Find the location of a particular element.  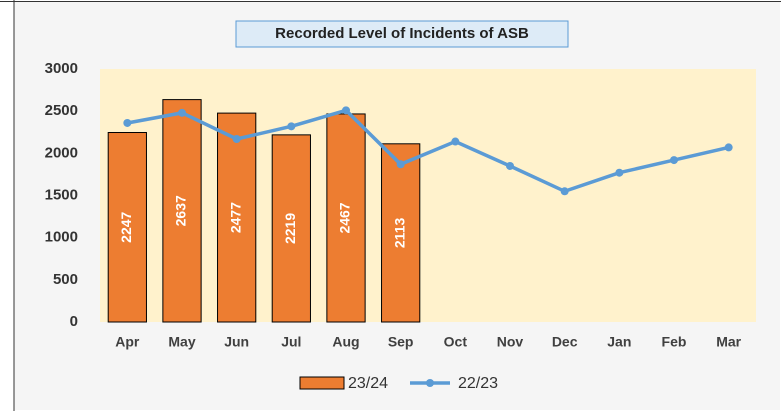

y-tick-label: 2000 is located at coordinates (61, 152).